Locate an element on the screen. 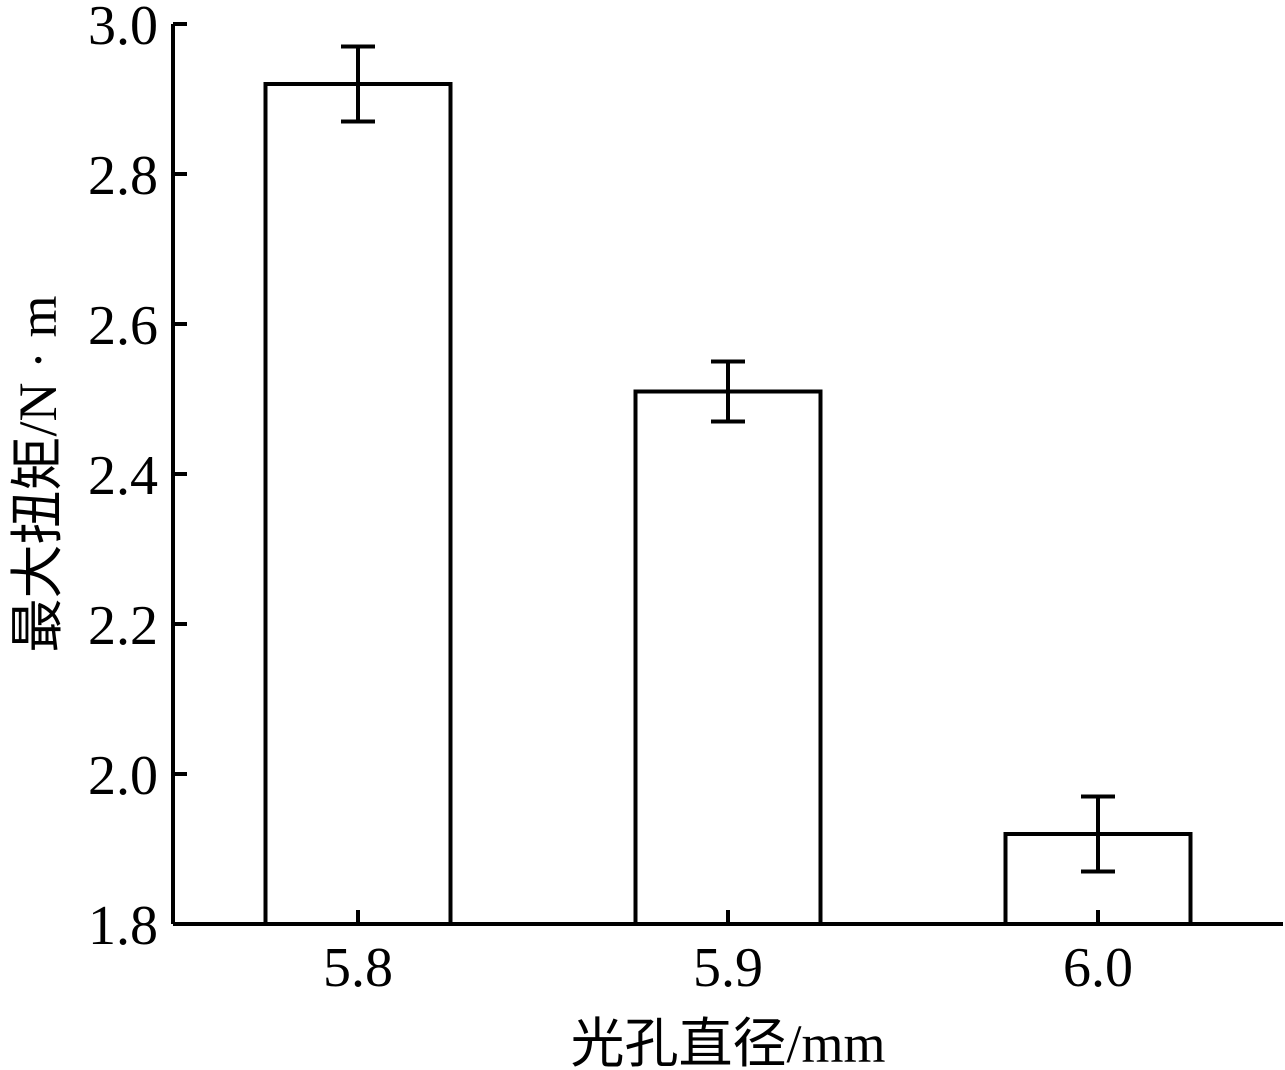  y-tick-label: 3.0 is located at coordinates (123, 28).